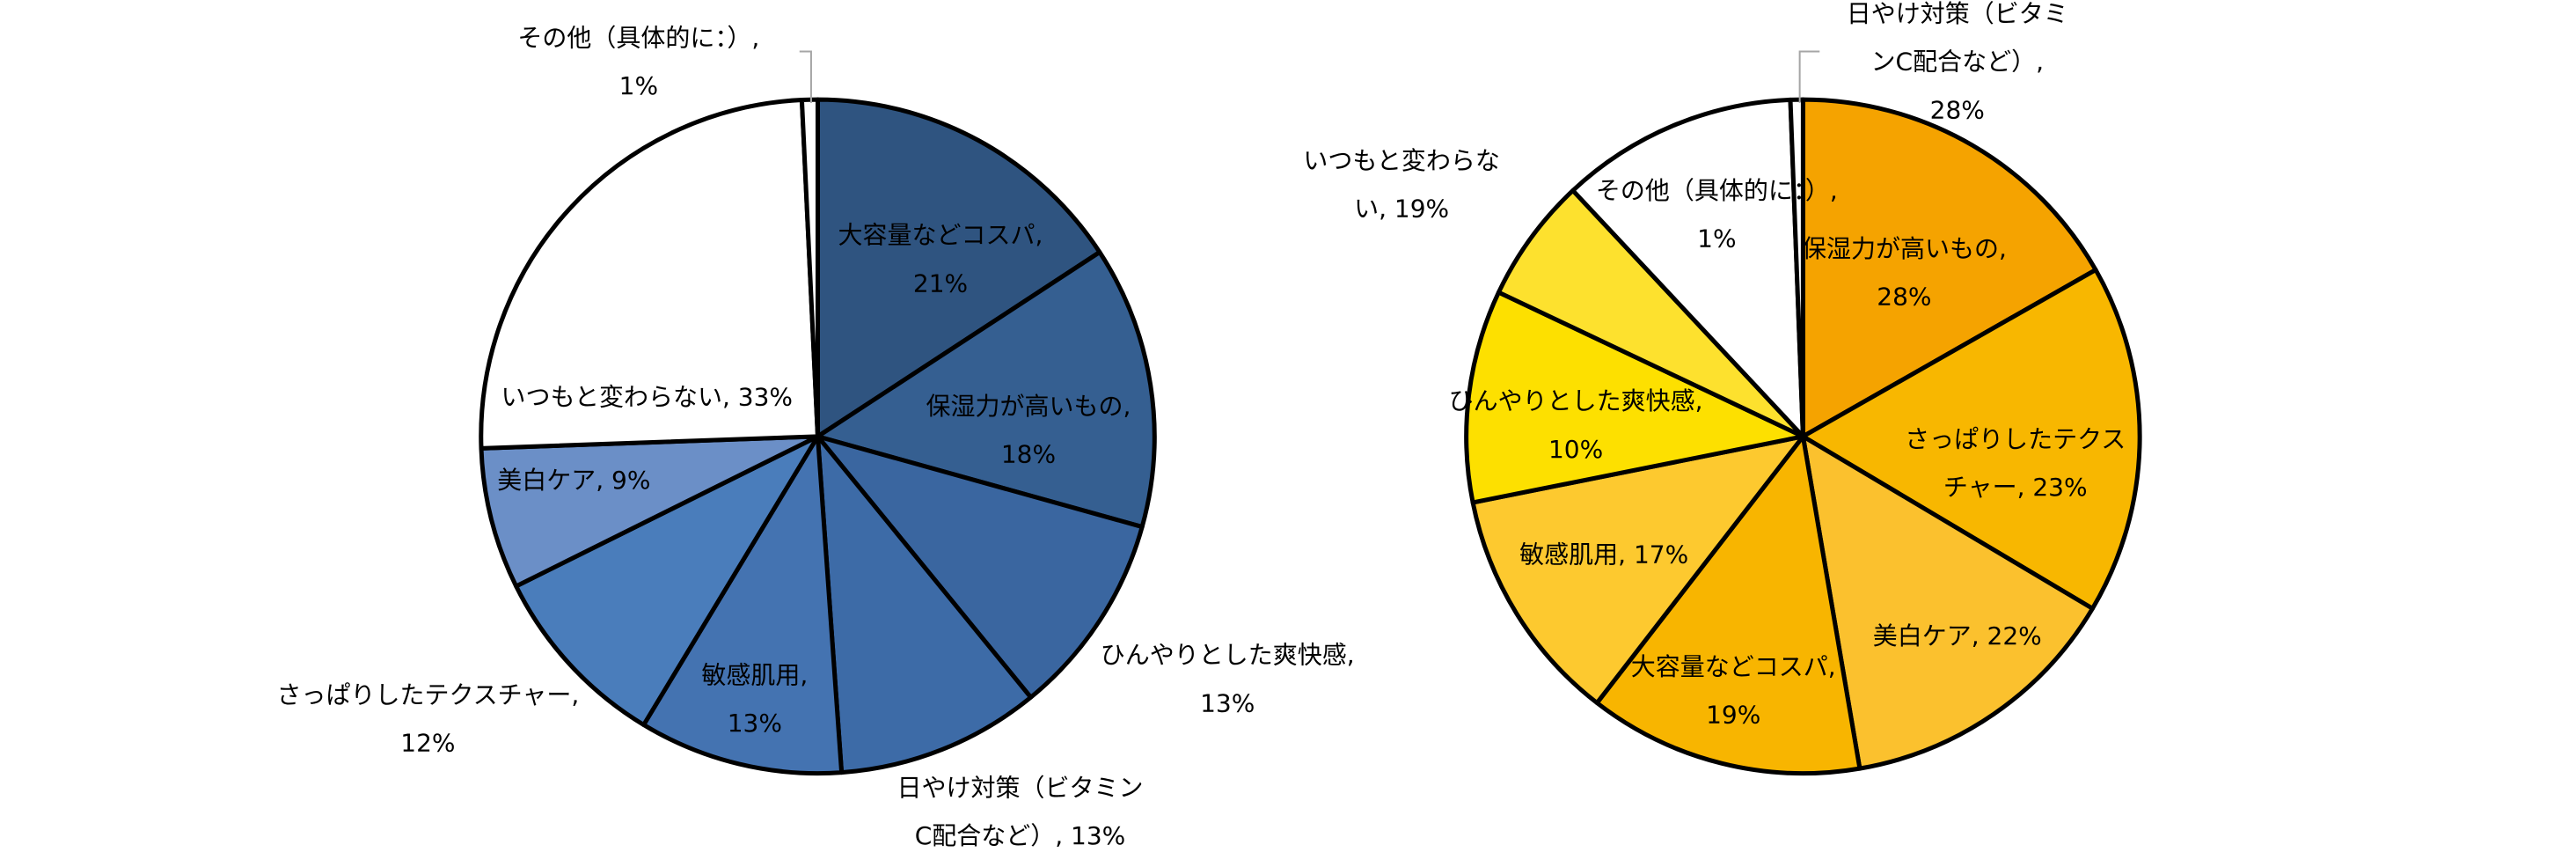  Describe the element at coordinates (1957, 635) in the screenshot. I see `data-label: 美白ケア, 22%` at that location.